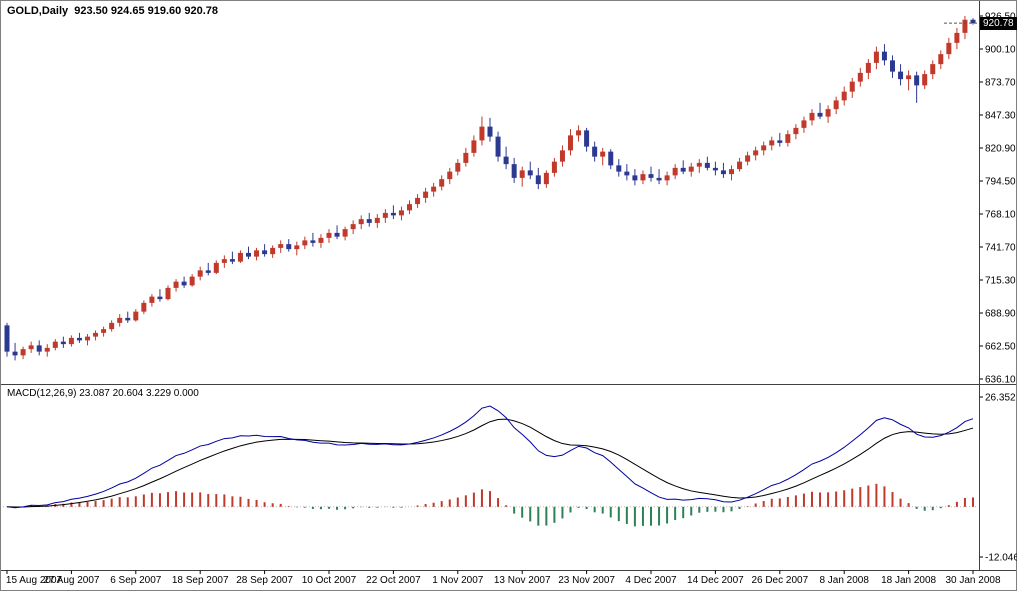 The image size is (1017, 591). I want to click on macd-signal-line, so click(490, 463).